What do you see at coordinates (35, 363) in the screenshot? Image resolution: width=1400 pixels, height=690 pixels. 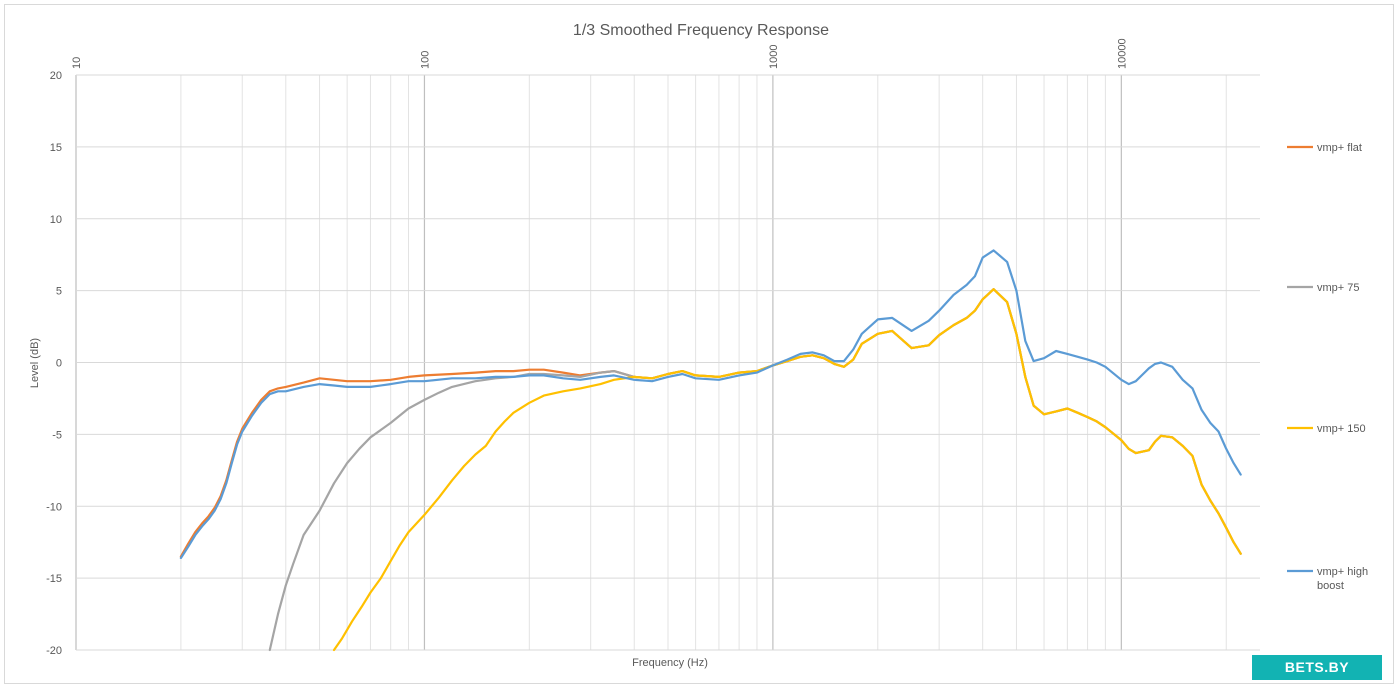 I see `y-axis-title: Level (dB)` at bounding box center [35, 363].